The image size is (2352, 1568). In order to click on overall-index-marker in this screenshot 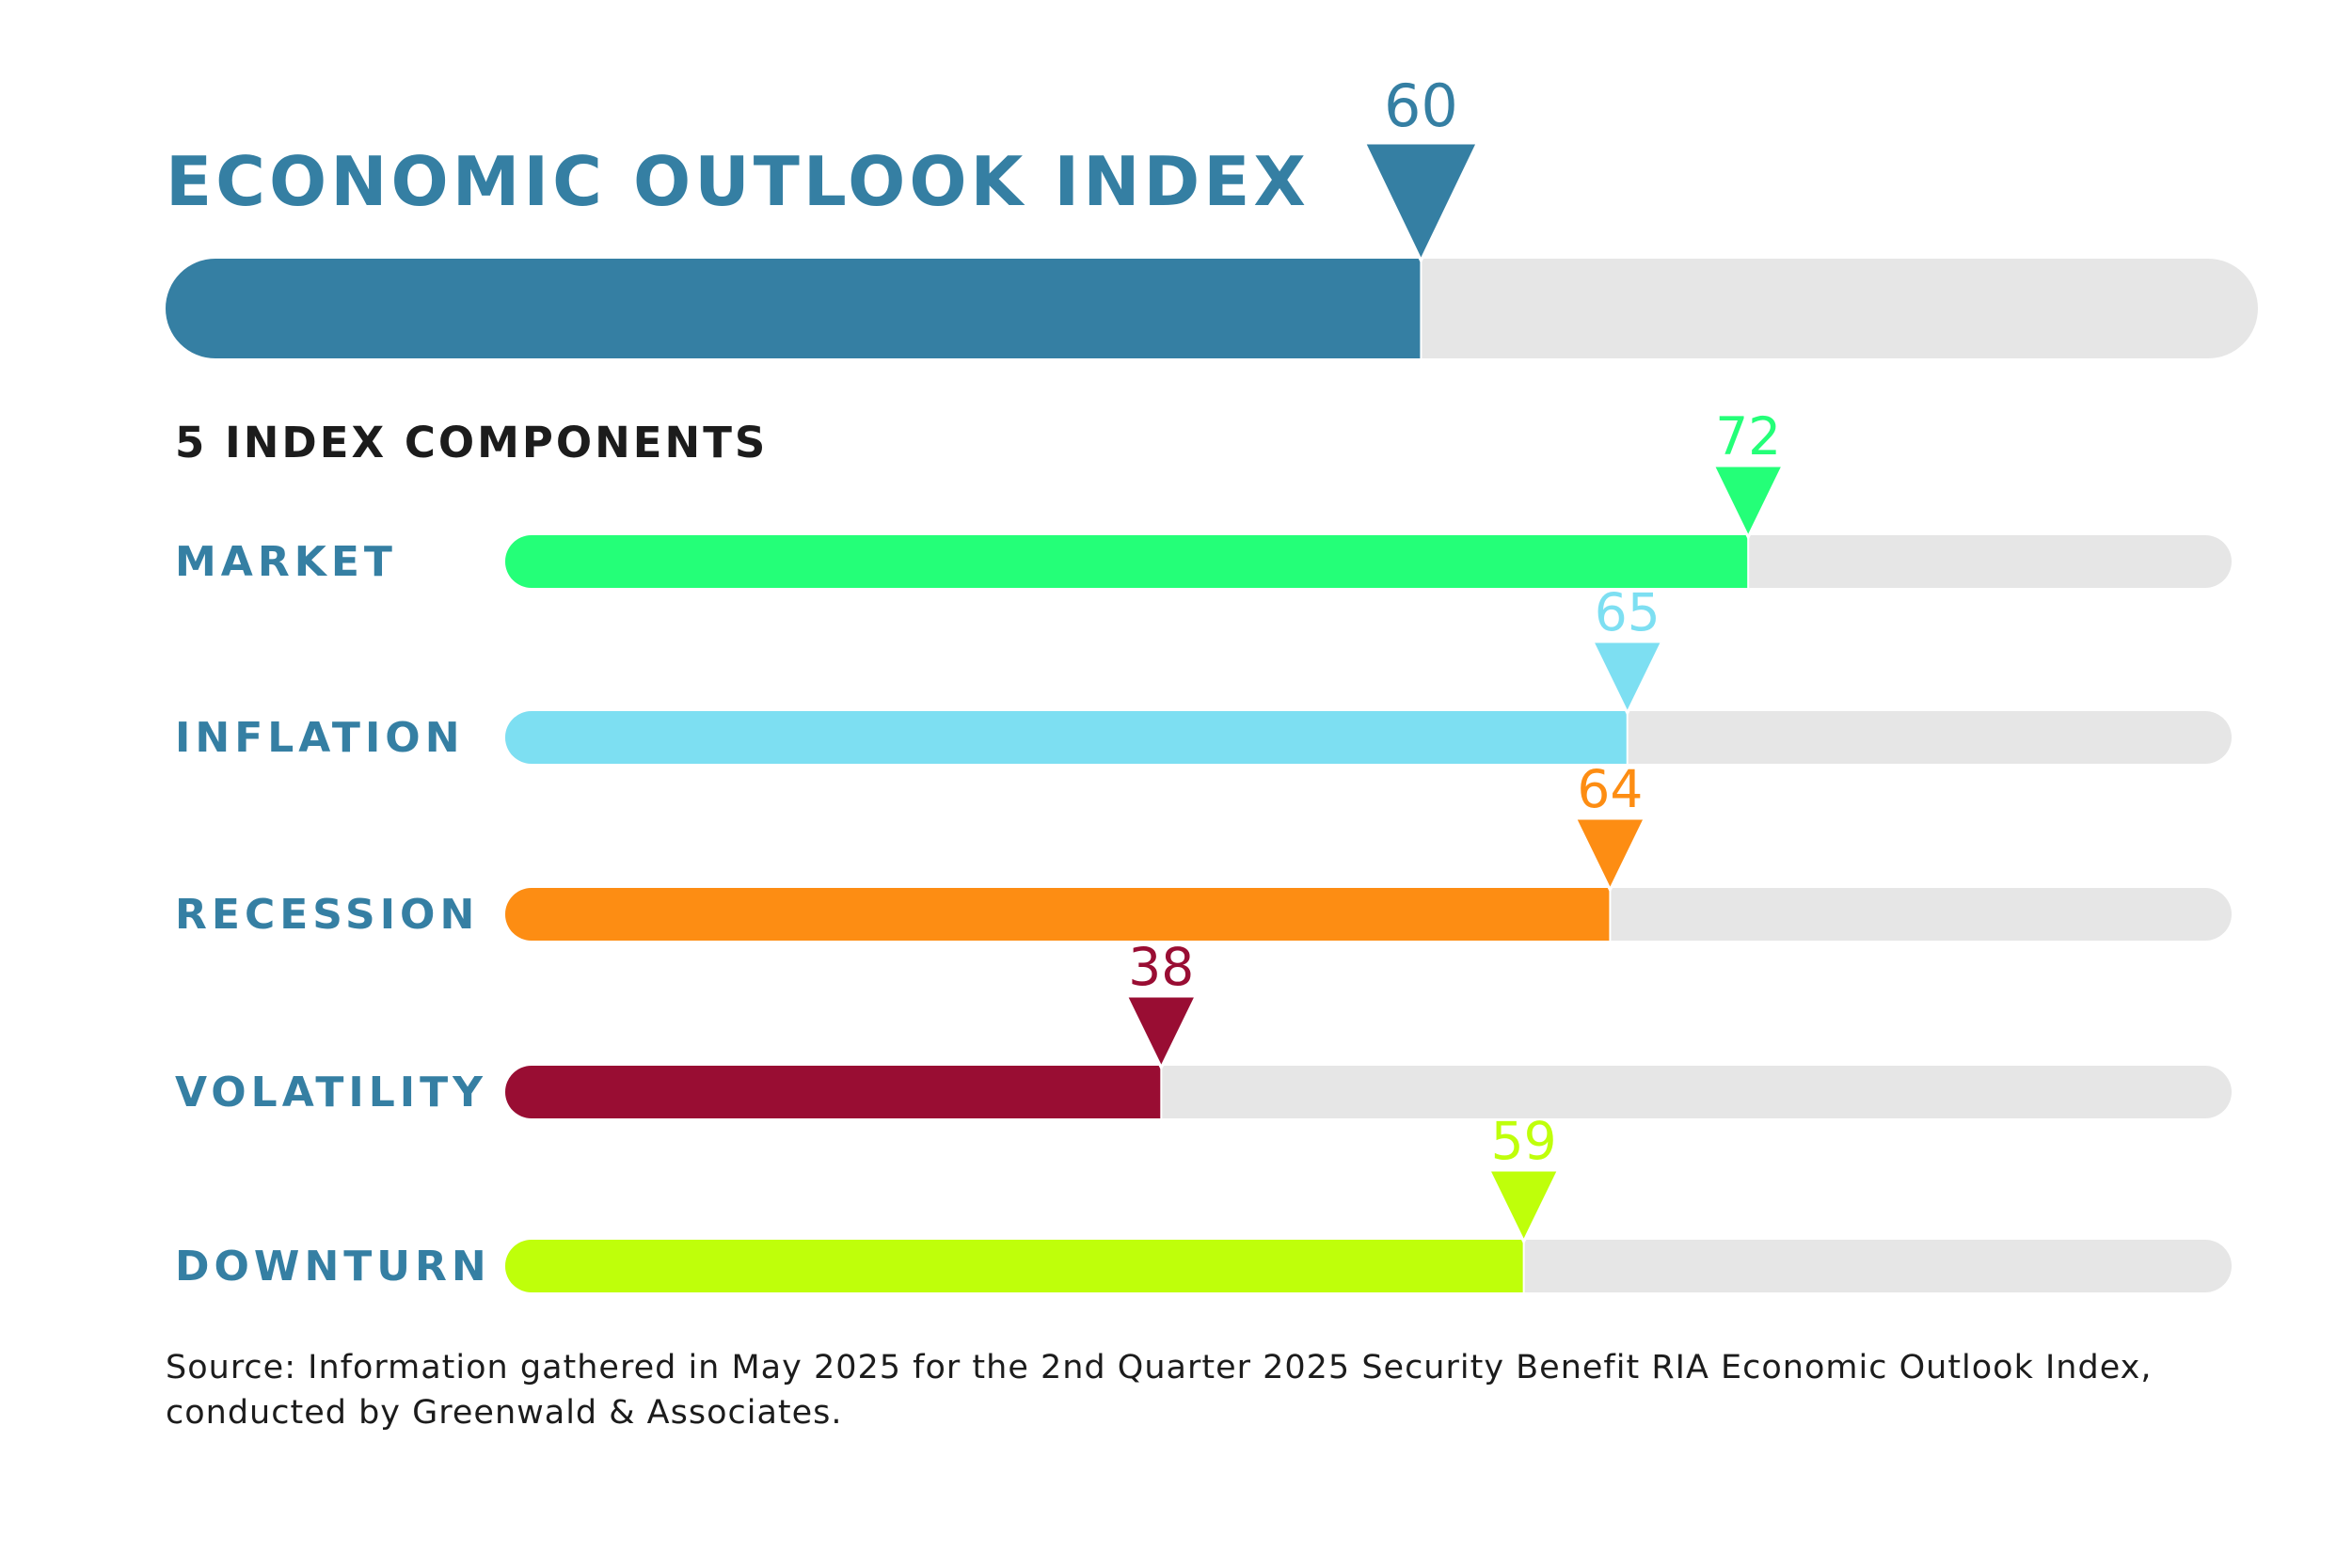, I will do `click(1421, 202)`.